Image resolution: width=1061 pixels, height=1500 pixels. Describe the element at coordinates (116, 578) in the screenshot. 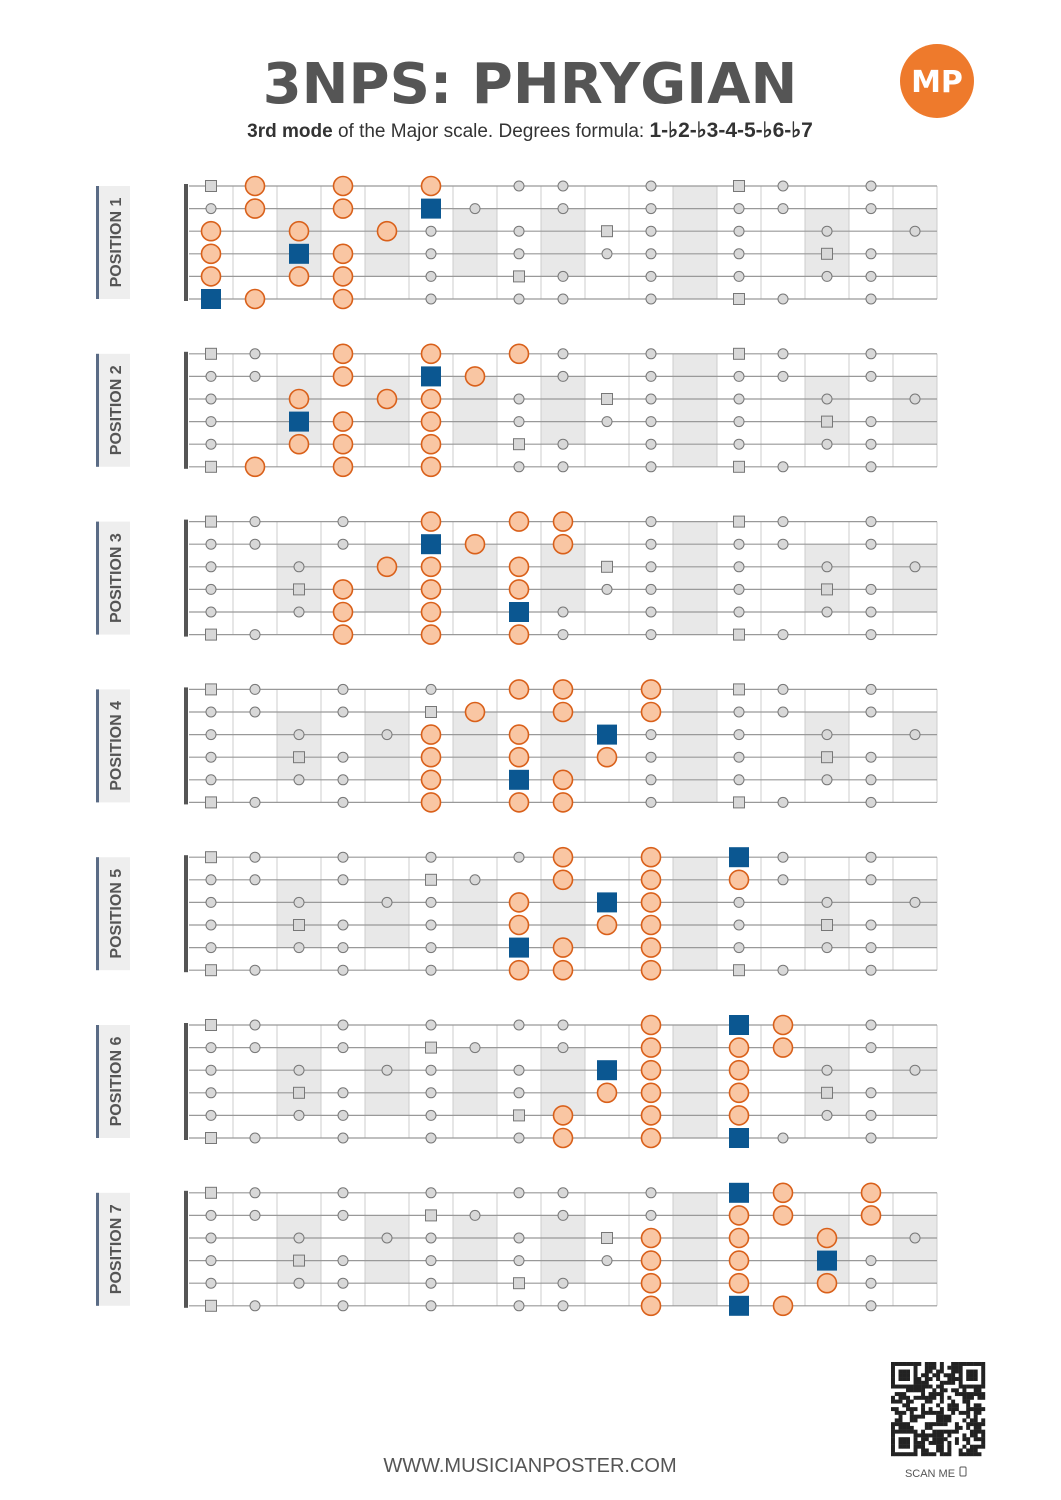

I see `position-label: POSITION 3` at that location.